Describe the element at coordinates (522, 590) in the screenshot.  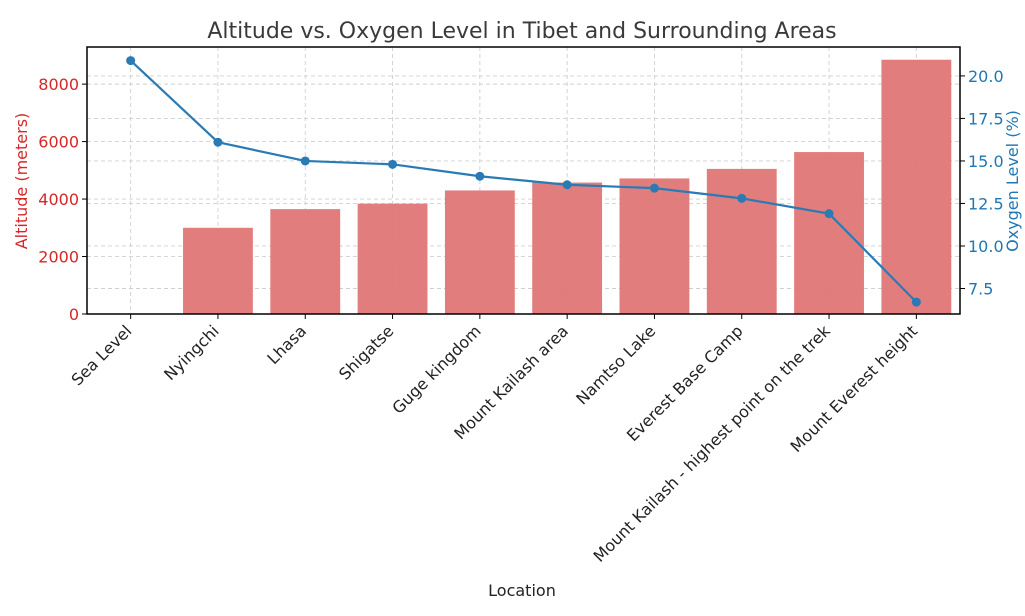
I see `x-axis-label: Location` at that location.